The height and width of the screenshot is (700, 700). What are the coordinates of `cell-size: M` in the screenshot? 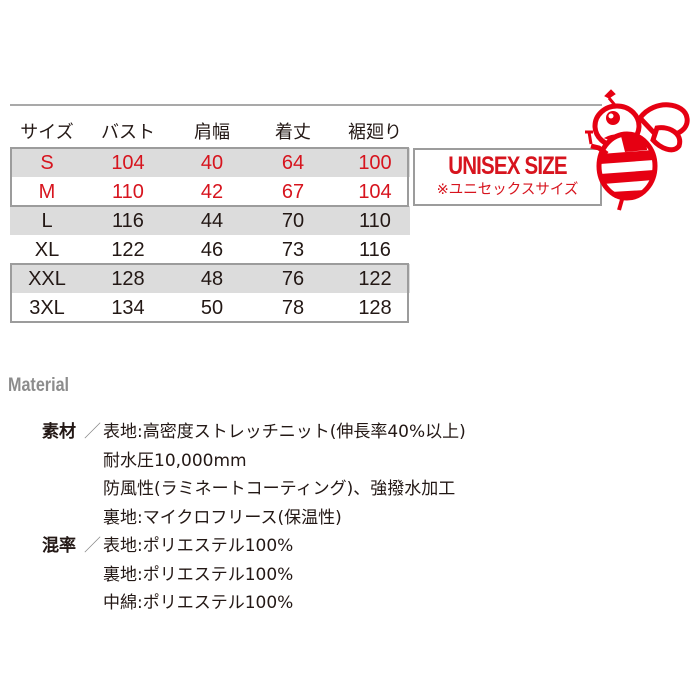 It's located at (47, 192).